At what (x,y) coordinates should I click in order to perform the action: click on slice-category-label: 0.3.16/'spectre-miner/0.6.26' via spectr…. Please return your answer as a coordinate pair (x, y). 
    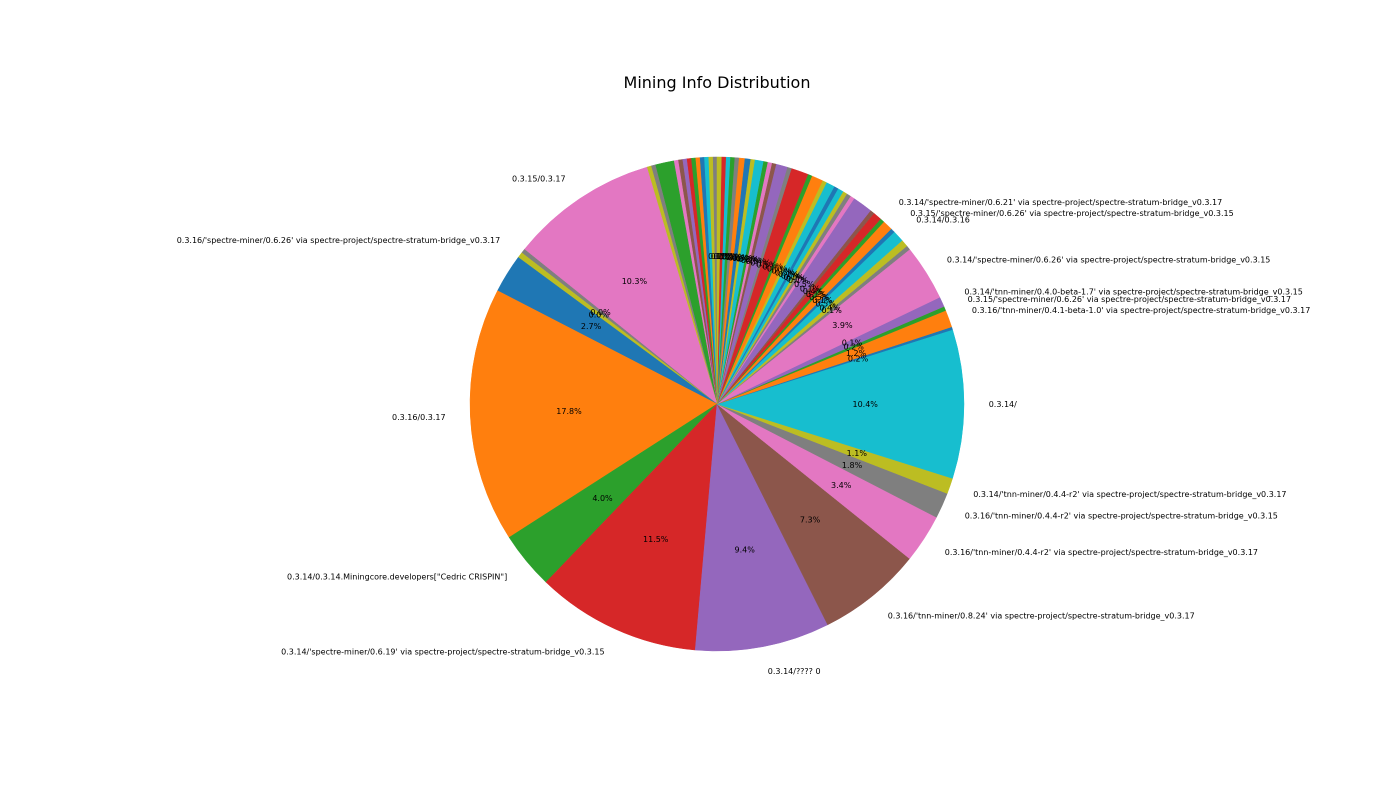
    Looking at the image, I should click on (339, 240).